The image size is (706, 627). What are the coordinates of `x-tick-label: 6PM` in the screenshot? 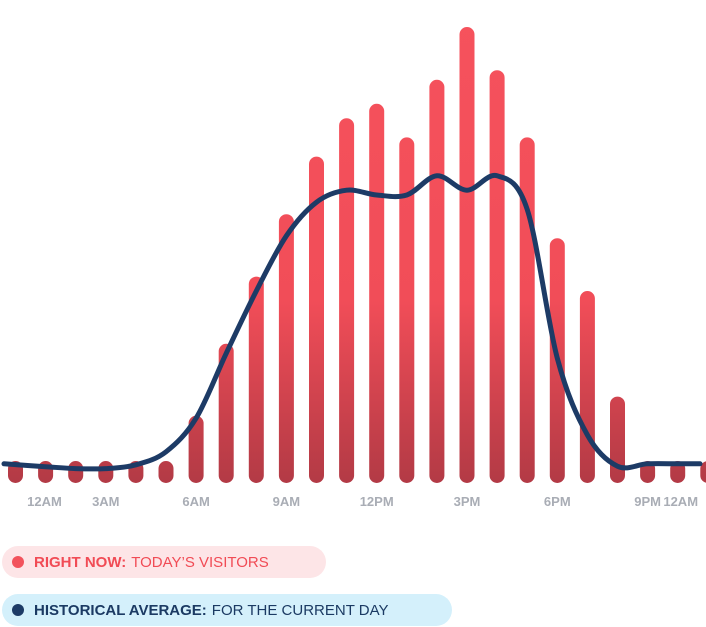 It's located at (557, 501).